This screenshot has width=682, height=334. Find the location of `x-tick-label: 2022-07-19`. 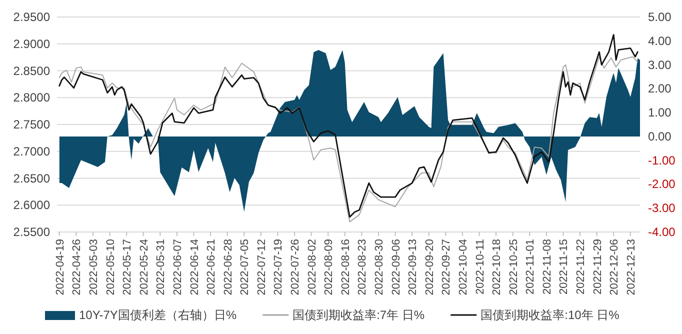

x-tick-label: 2022-07-19 is located at coordinates (278, 267).